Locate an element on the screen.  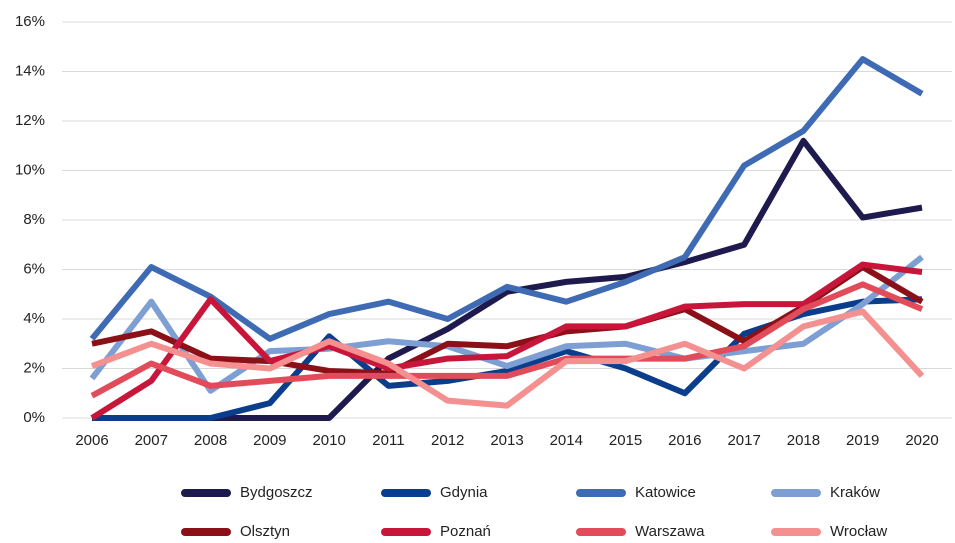
y-tick-label: 6% is located at coordinates (34, 268).